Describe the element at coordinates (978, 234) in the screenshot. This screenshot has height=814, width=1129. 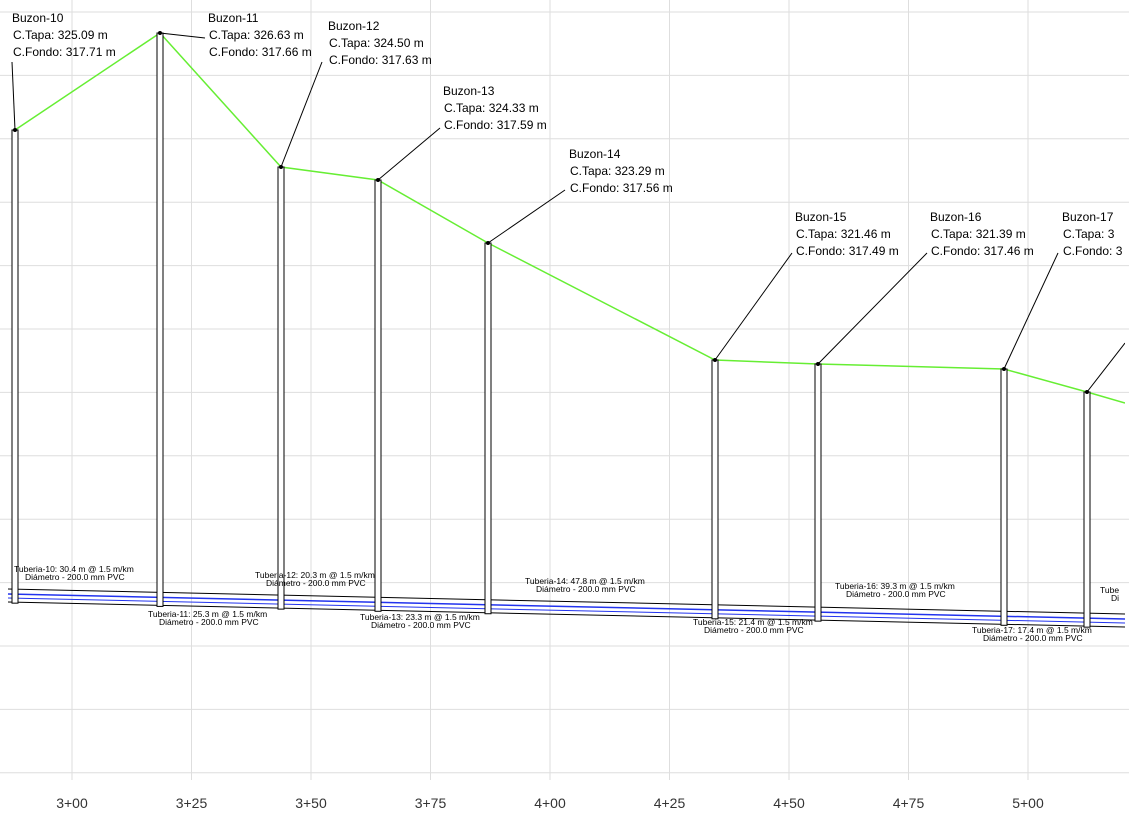
I see `manhole-tapa: C.Tapa: 321.39 m` at that location.